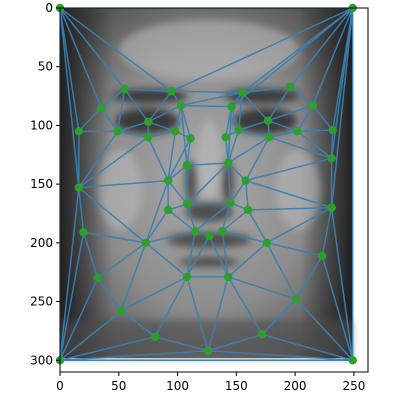 This screenshot has width=400, height=400. I want to click on x-axis: 0 50 100 150 200 250, so click(210, 382).